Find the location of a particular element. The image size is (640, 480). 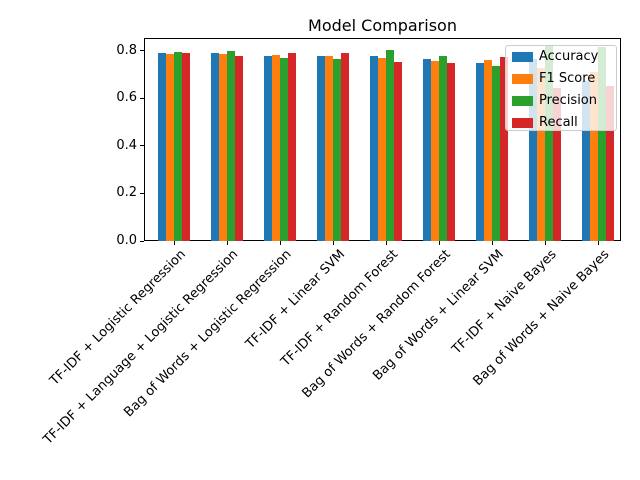

legend-swatch-recall is located at coordinates (522, 123).